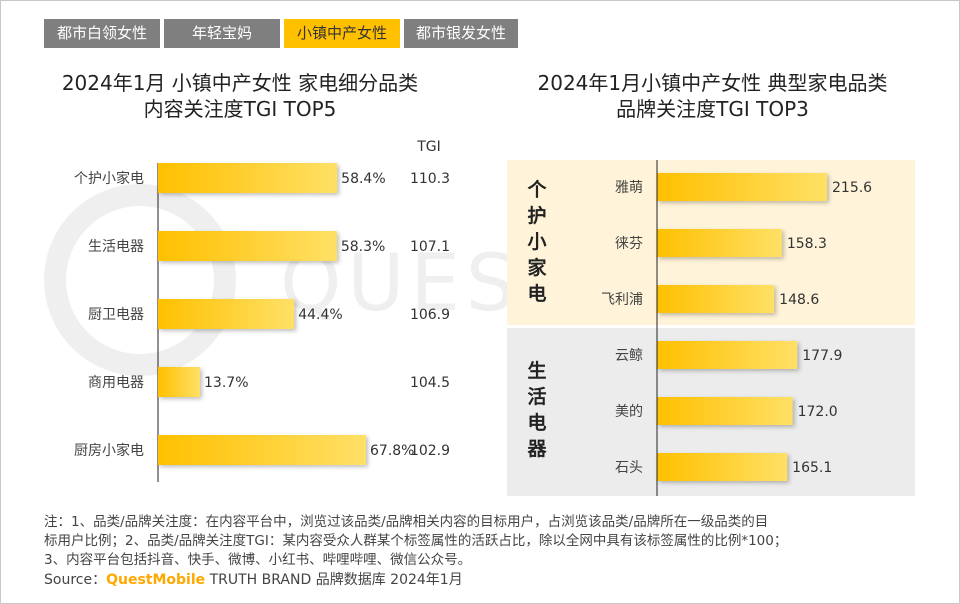  What do you see at coordinates (629, 244) in the screenshot?
I see `brand-label: 徕芬` at bounding box center [629, 244].